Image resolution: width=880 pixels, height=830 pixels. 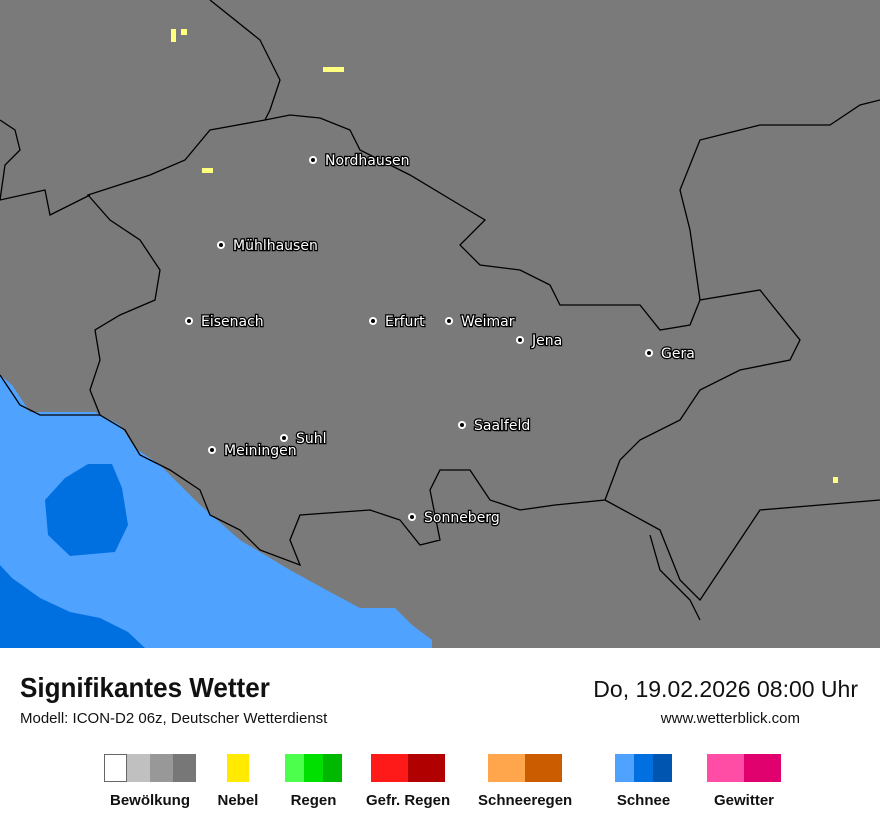 I want to click on city-weimar: Weimar, so click(x=480, y=322).